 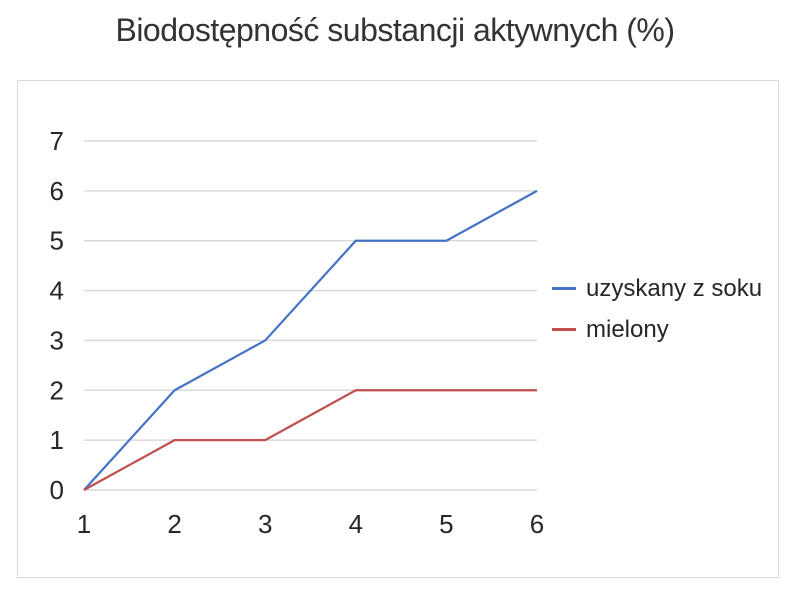 What do you see at coordinates (627, 329) in the screenshot?
I see `legend-label-series-2: mielony` at bounding box center [627, 329].